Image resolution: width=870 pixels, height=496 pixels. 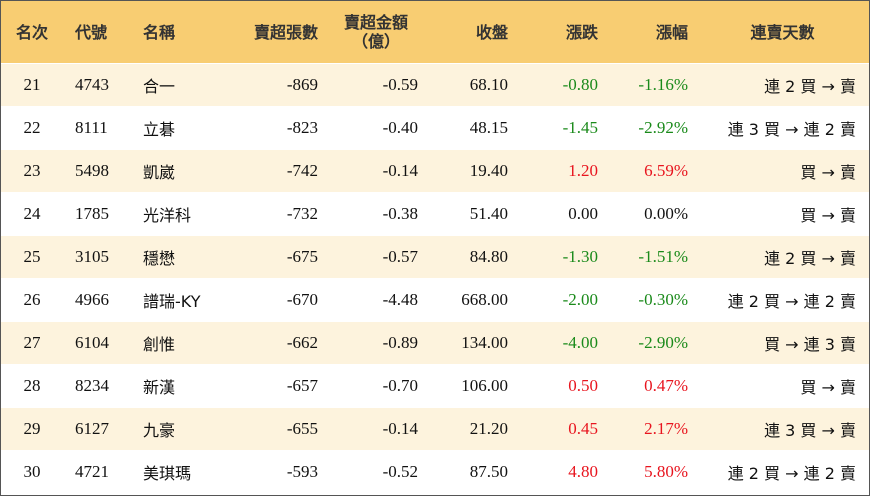 What do you see at coordinates (278, 429) in the screenshot?
I see `sell-lots-cell: -655` at bounding box center [278, 429].